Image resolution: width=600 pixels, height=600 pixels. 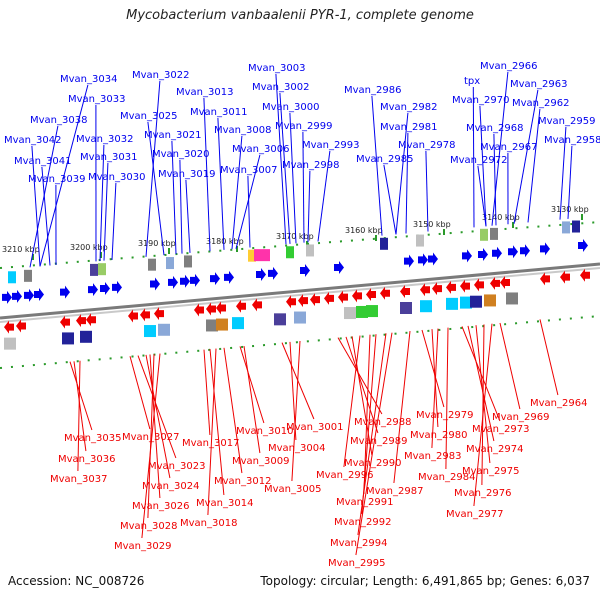 I want to click on top-gene-label: Mvan_3042, so click(x=32, y=140).